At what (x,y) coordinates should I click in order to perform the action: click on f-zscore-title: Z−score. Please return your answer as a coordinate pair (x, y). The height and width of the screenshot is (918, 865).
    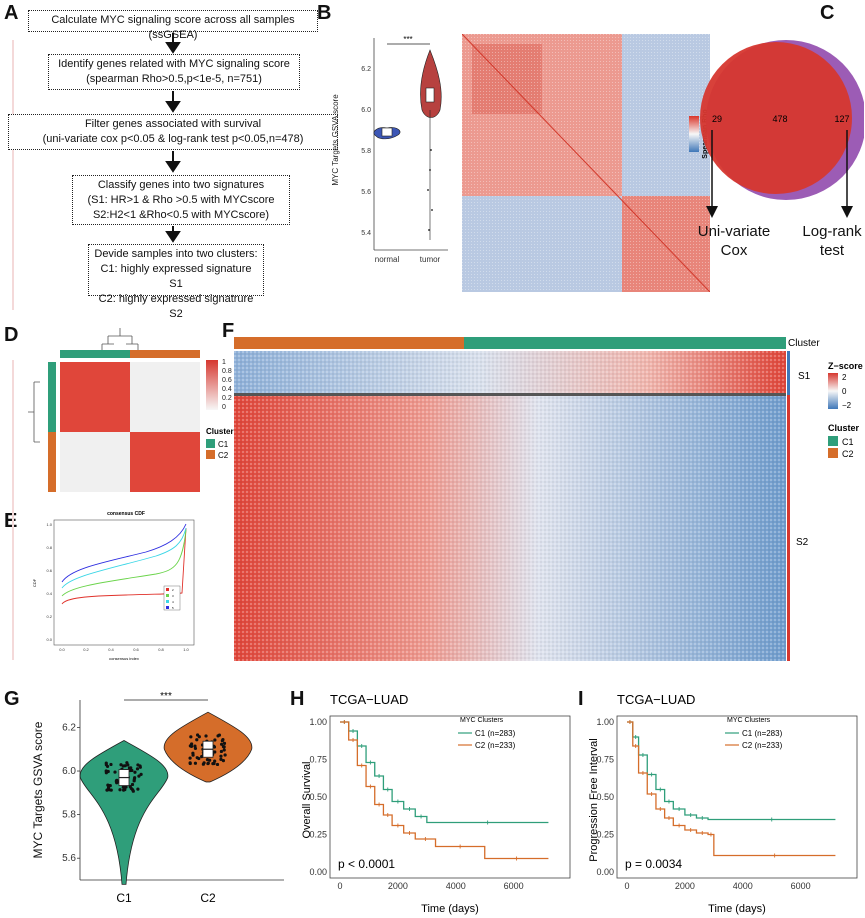
    Looking at the image, I should click on (845, 366).